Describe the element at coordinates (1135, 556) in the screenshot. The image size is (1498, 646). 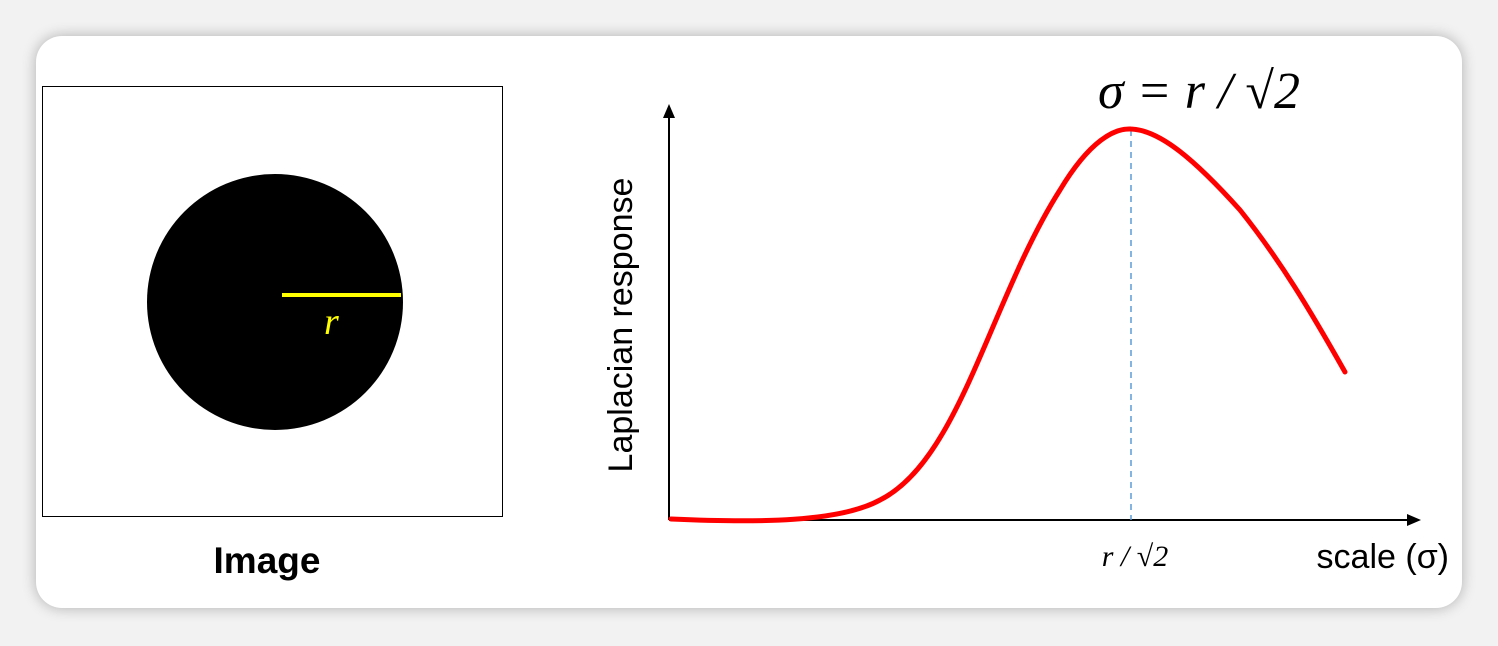
I see `peak-tick-label: r / √2` at that location.